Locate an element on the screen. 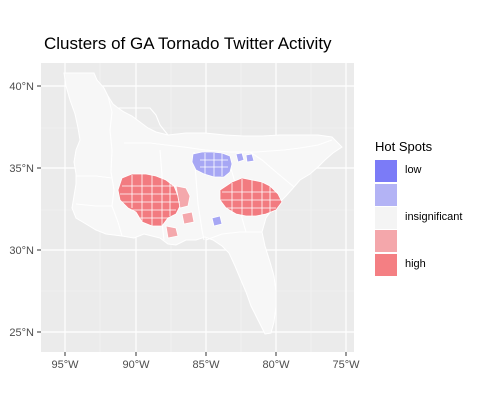  legend-key-low-medium is located at coordinates (386, 195).